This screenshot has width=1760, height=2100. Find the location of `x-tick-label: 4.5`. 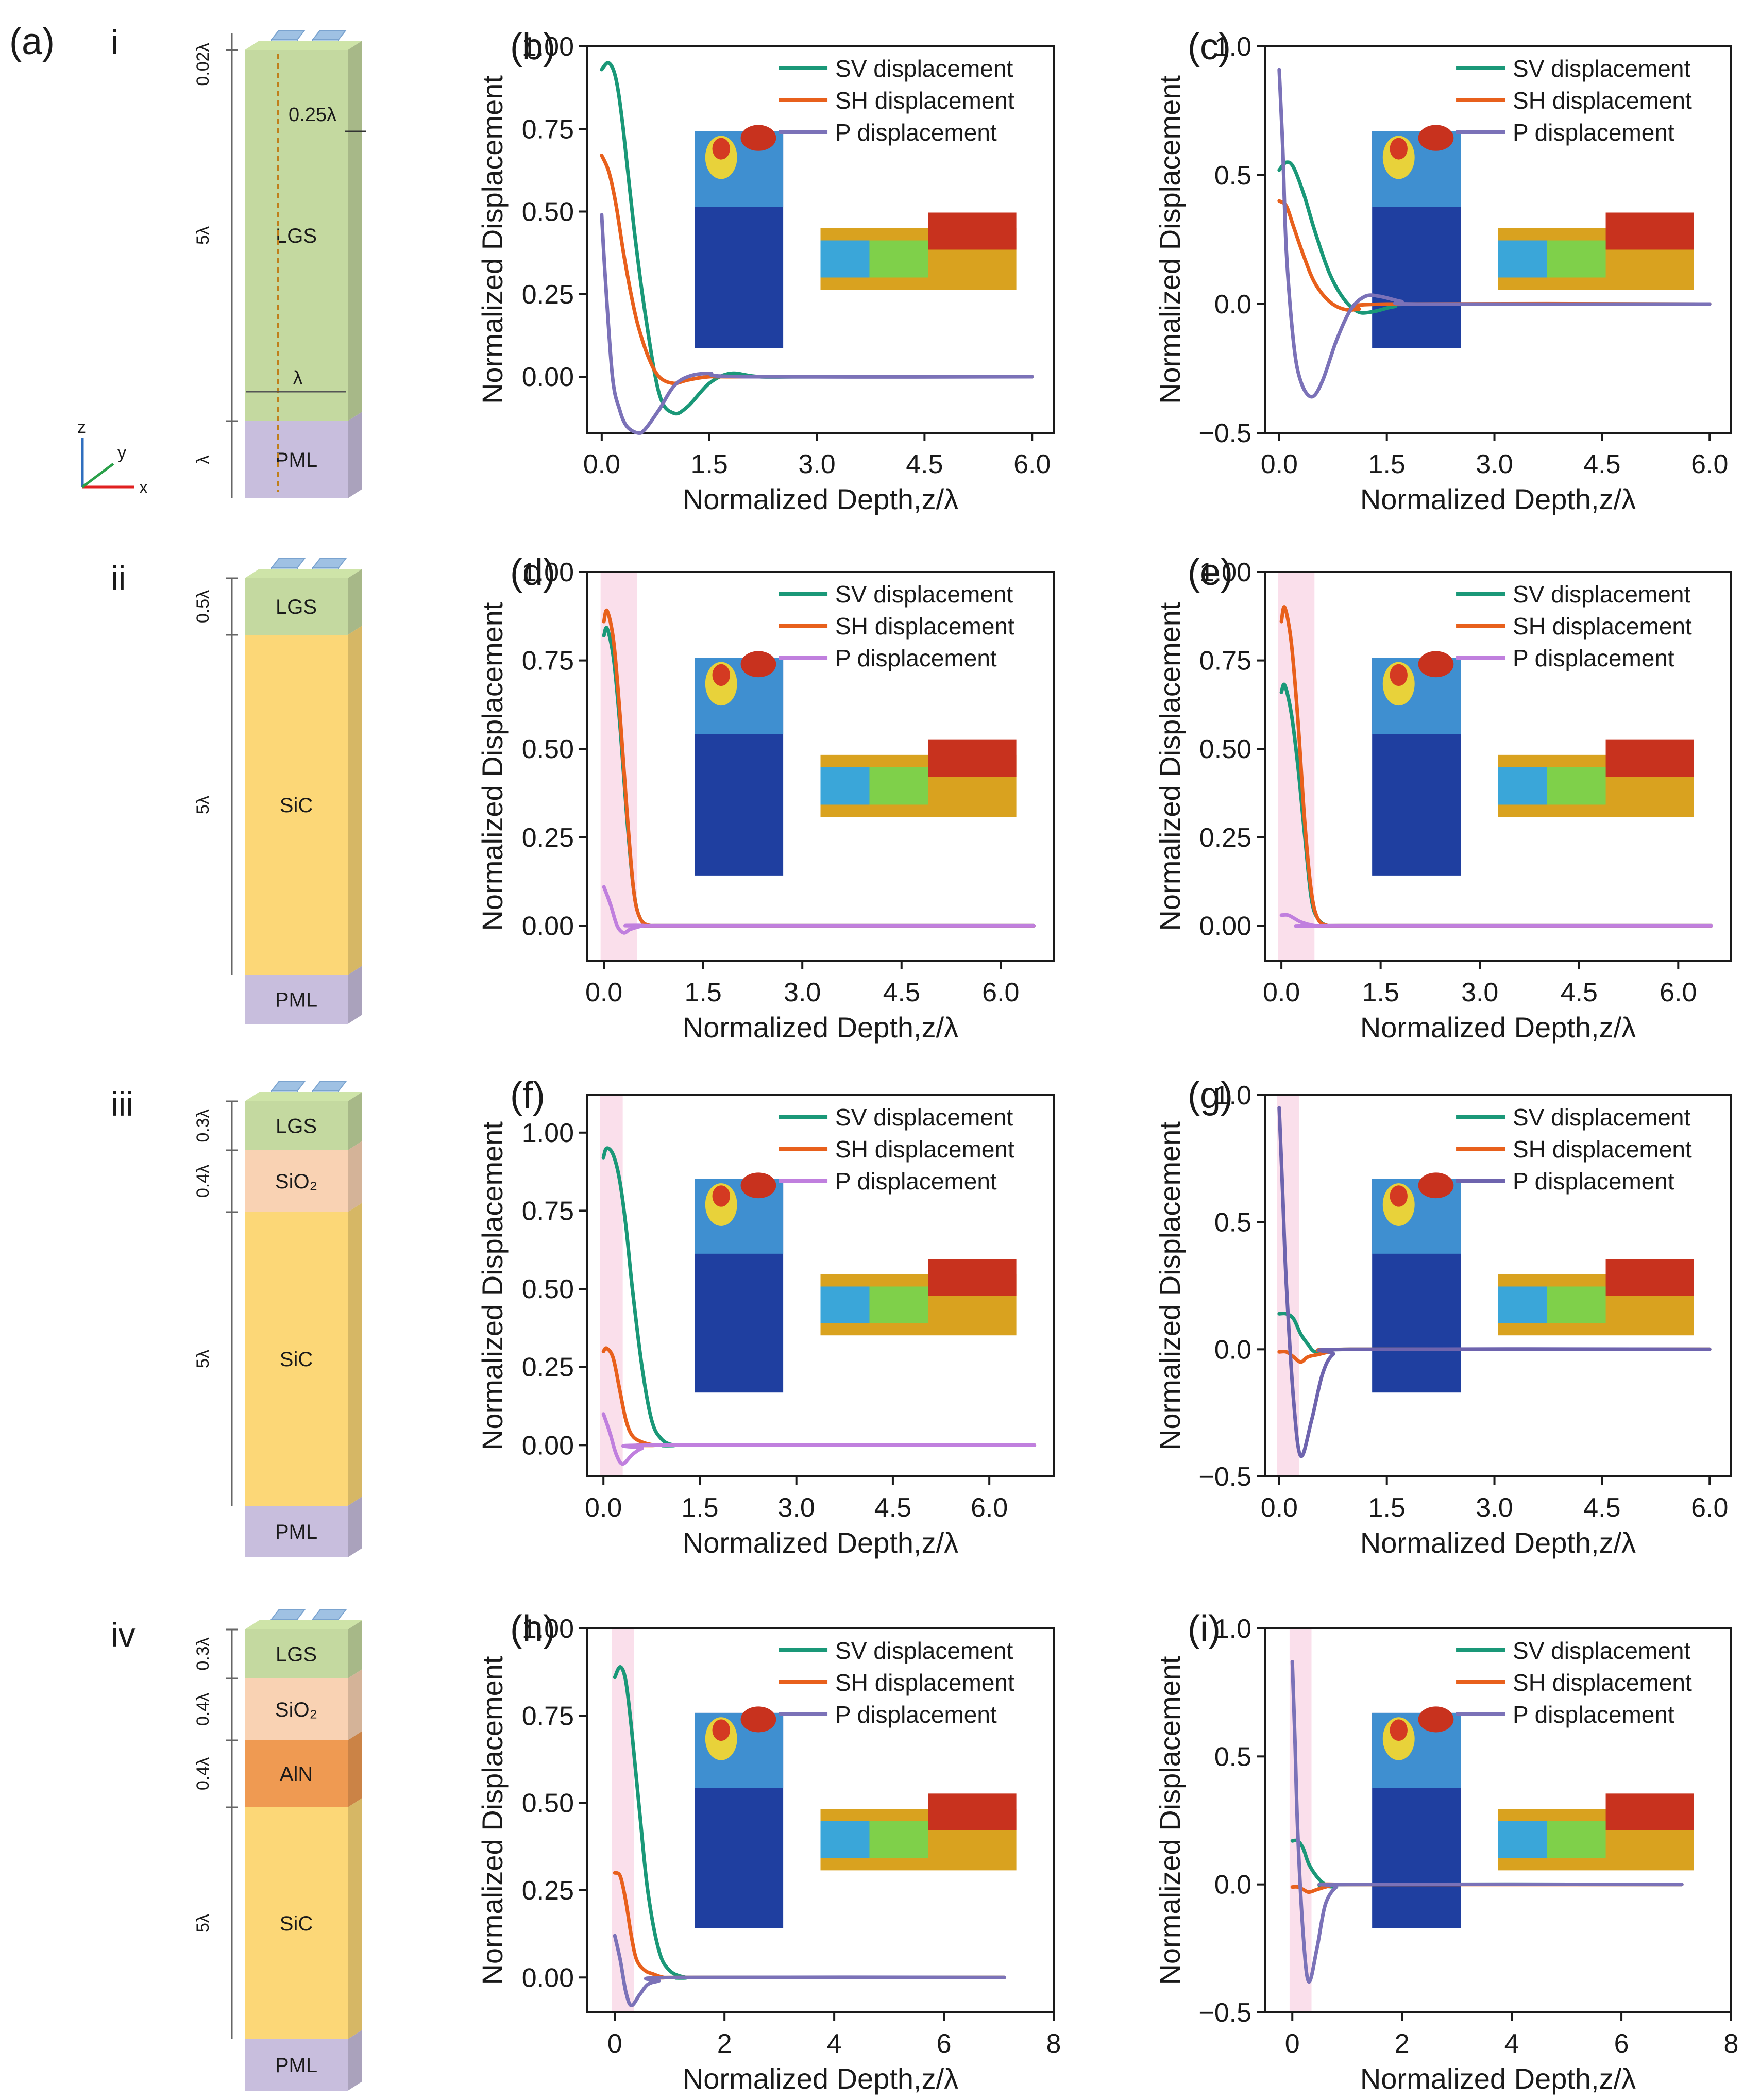

x-tick-label: 4.5 is located at coordinates (901, 992).